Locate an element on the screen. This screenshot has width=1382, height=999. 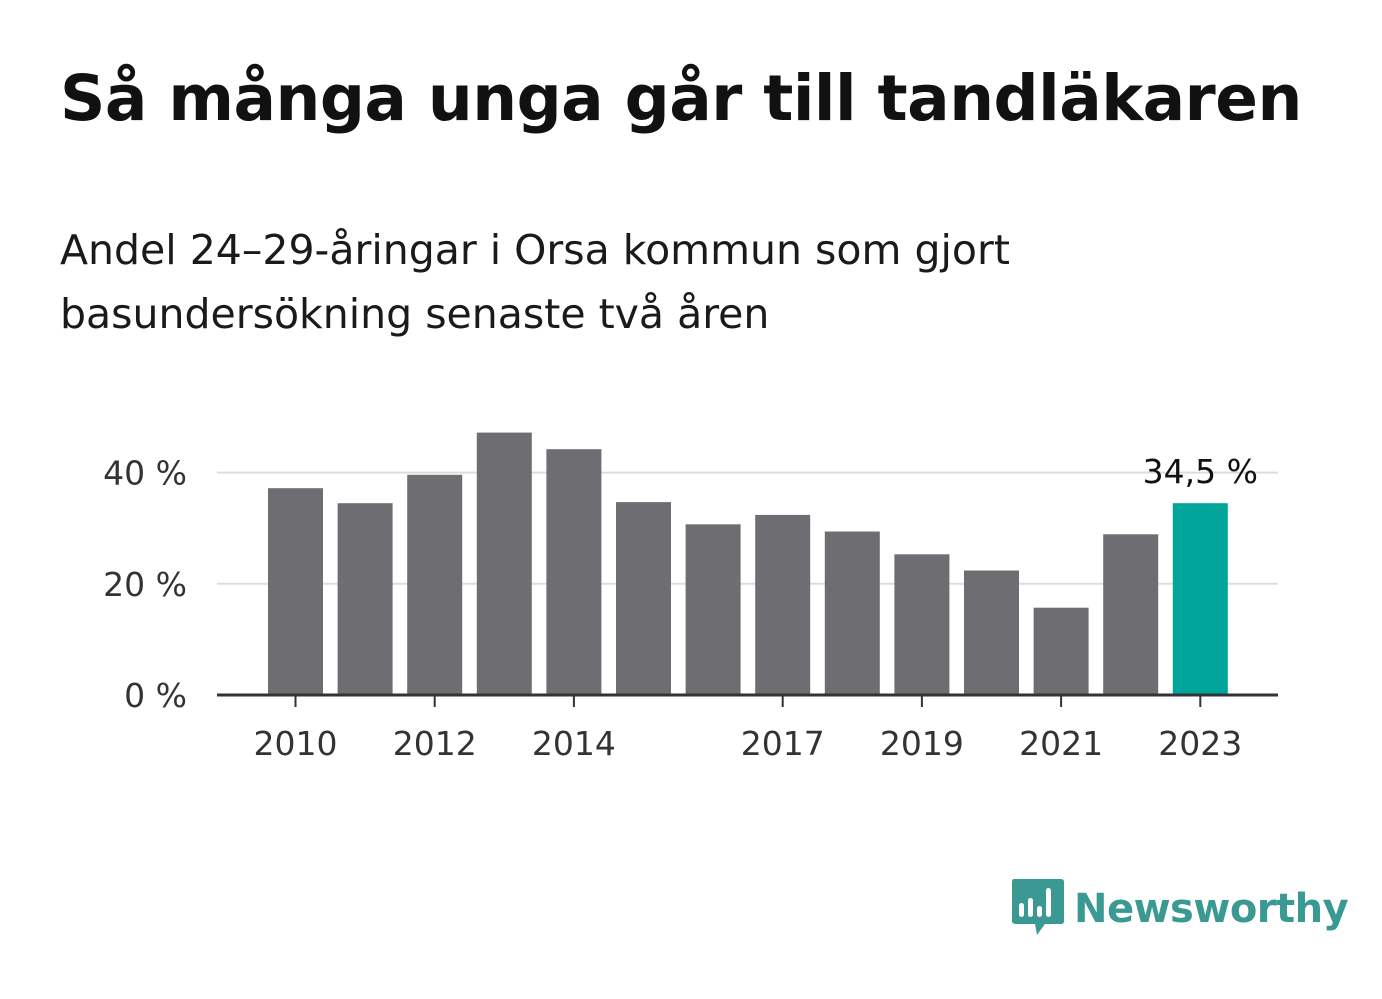
x-tick-label: 2023 is located at coordinates (1200, 743).